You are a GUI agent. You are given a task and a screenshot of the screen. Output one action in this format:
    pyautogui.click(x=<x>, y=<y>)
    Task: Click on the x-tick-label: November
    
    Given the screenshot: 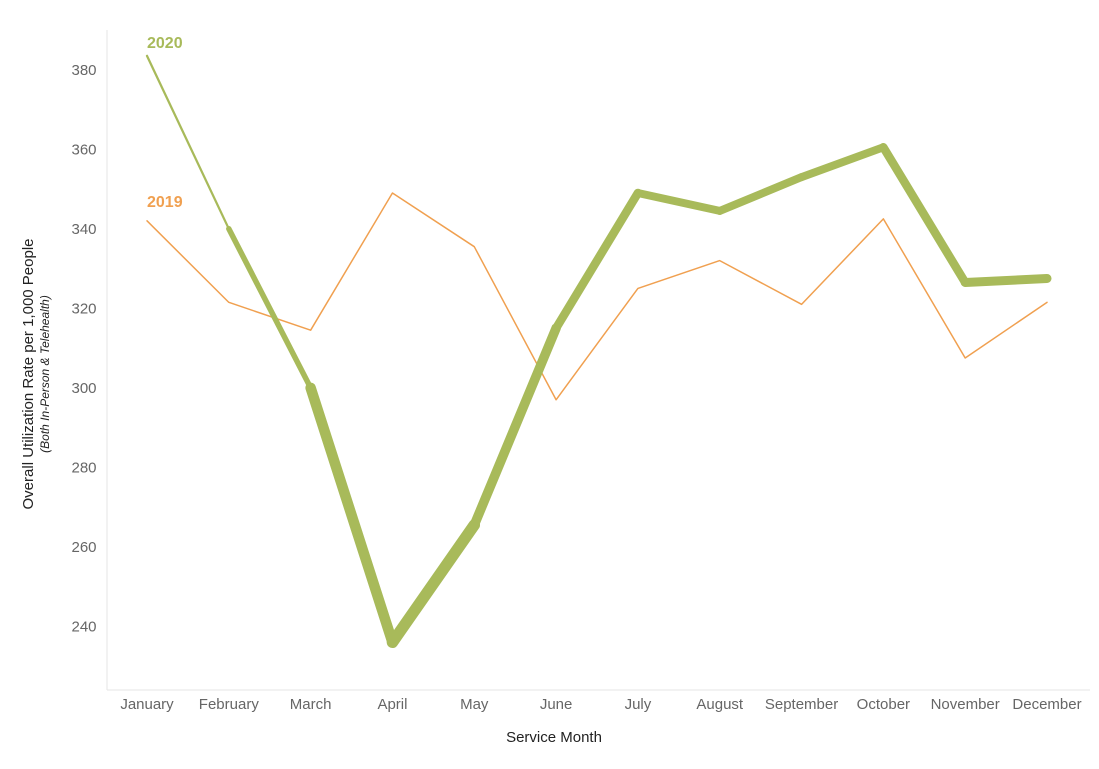 What is the action you would take?
    pyautogui.click(x=965, y=704)
    